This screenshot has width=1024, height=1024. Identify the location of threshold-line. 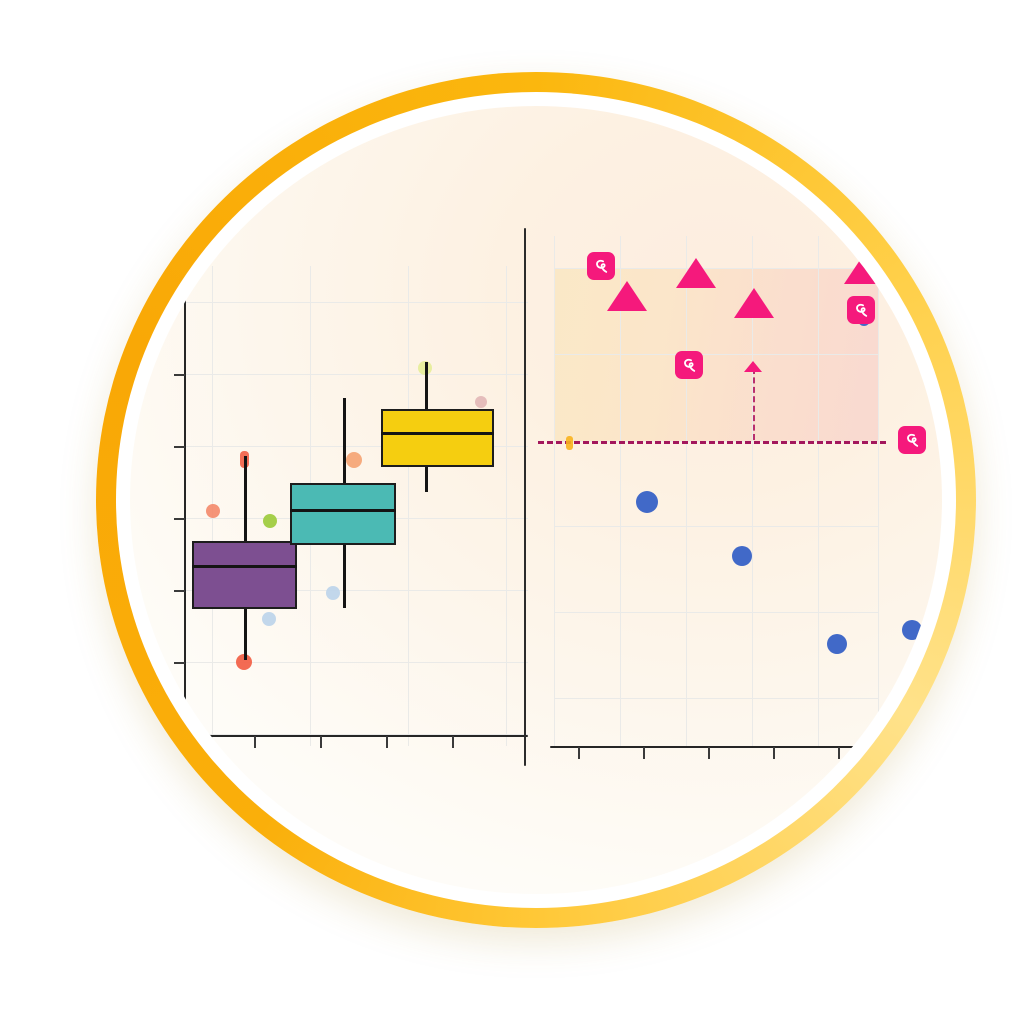
(712, 442).